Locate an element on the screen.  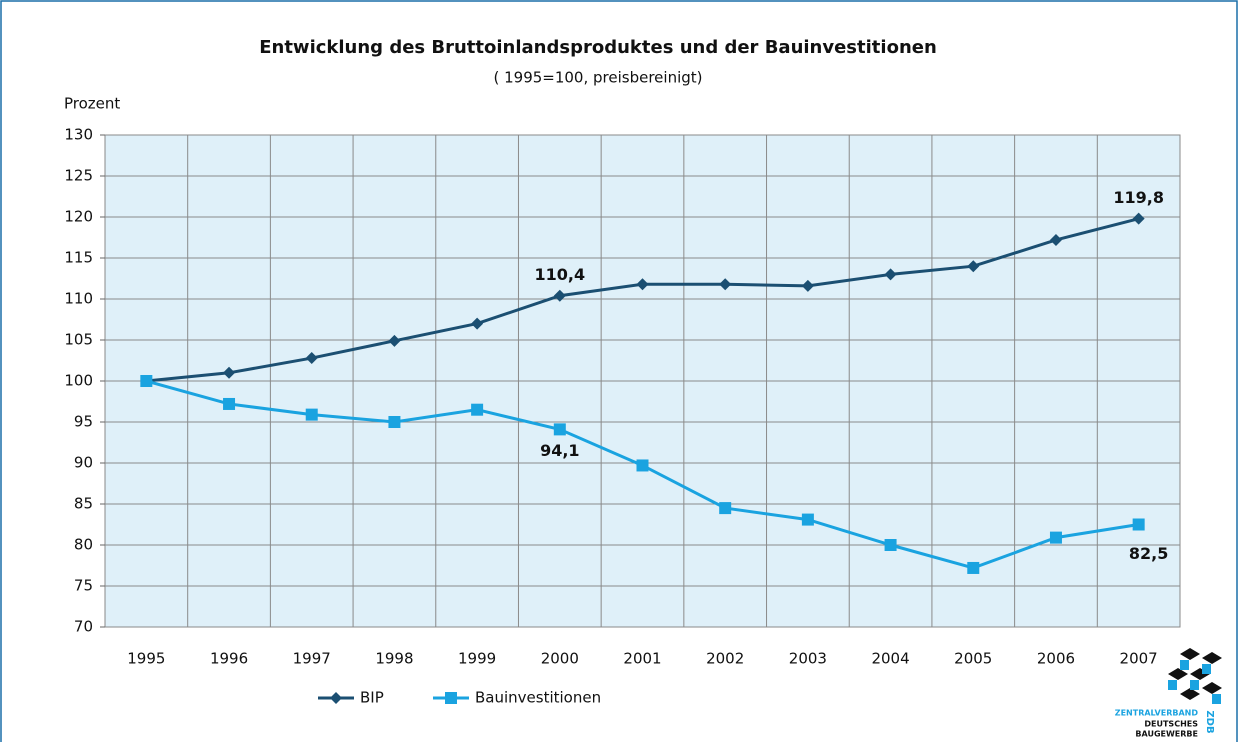
y-tick-label: 120 is located at coordinates (78, 217).